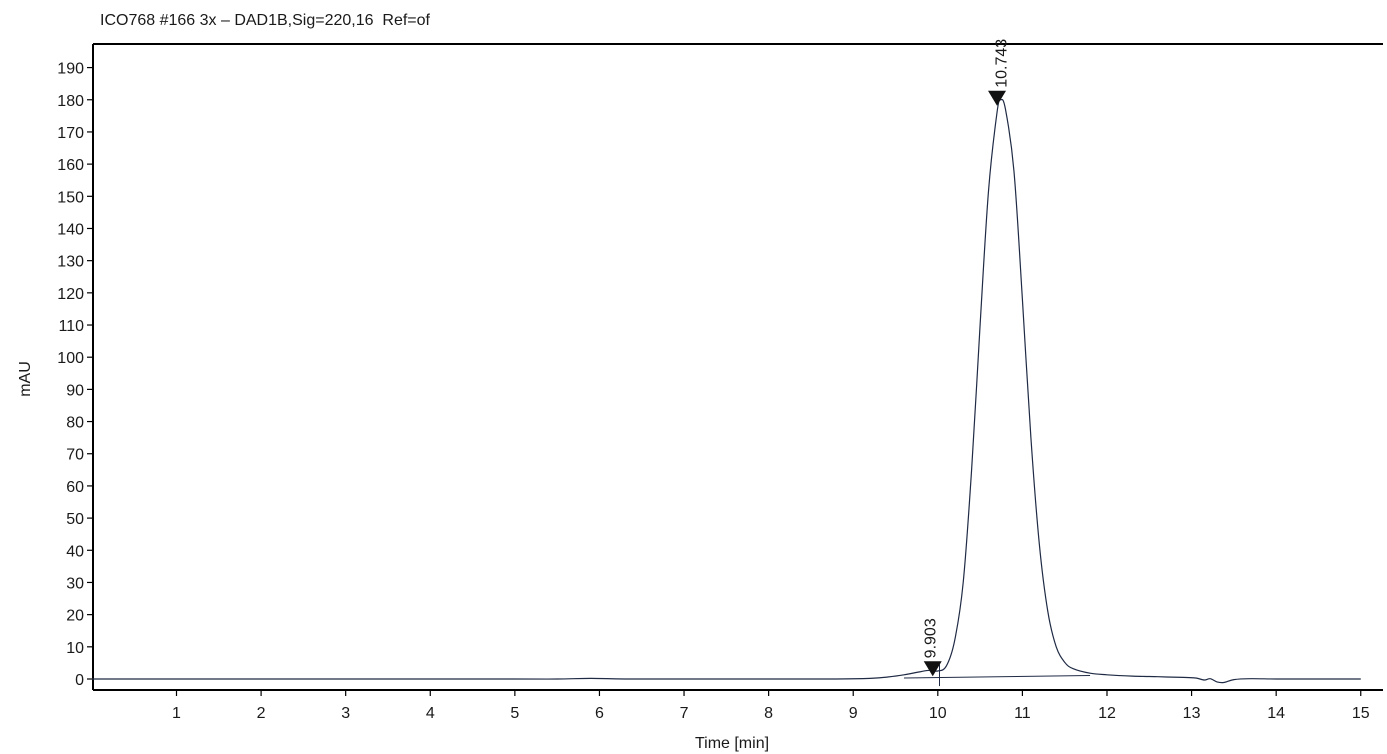  Describe the element at coordinates (938, 713) in the screenshot. I see `x-tick-label: 10` at that location.